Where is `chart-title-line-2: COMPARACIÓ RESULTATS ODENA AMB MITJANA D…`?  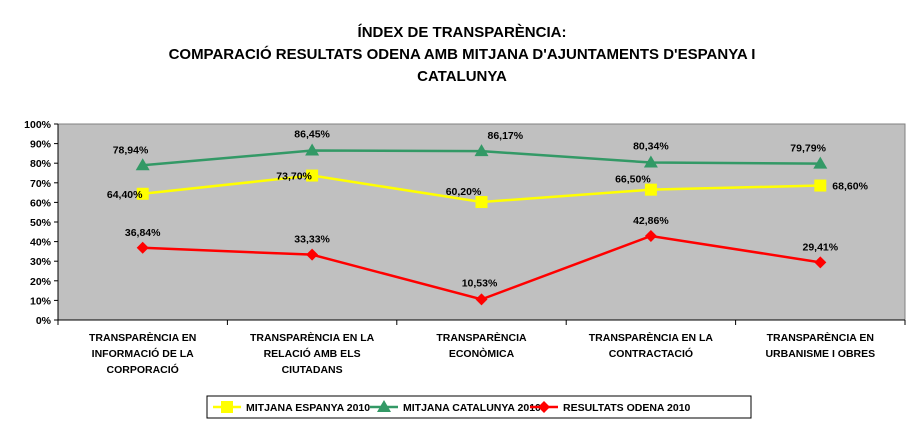
chart-title-line-2: COMPARACIÓ RESULTATS ODENA AMB MITJANA D… is located at coordinates (462, 54).